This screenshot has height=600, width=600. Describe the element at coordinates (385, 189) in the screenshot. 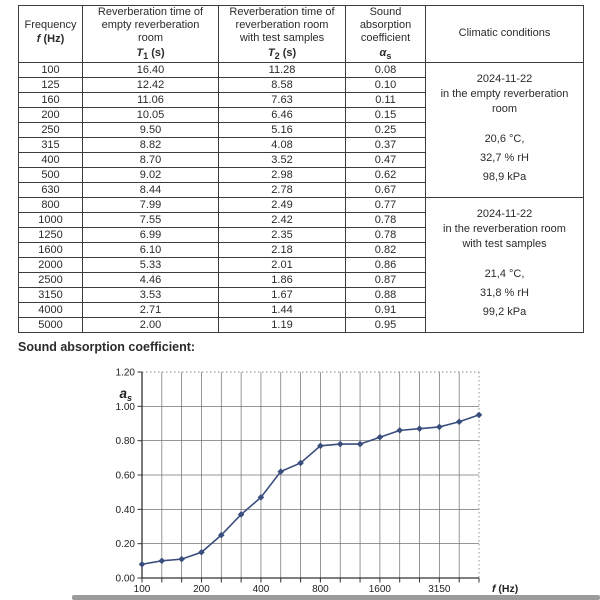

I see `alpha-cell: 0.67` at that location.